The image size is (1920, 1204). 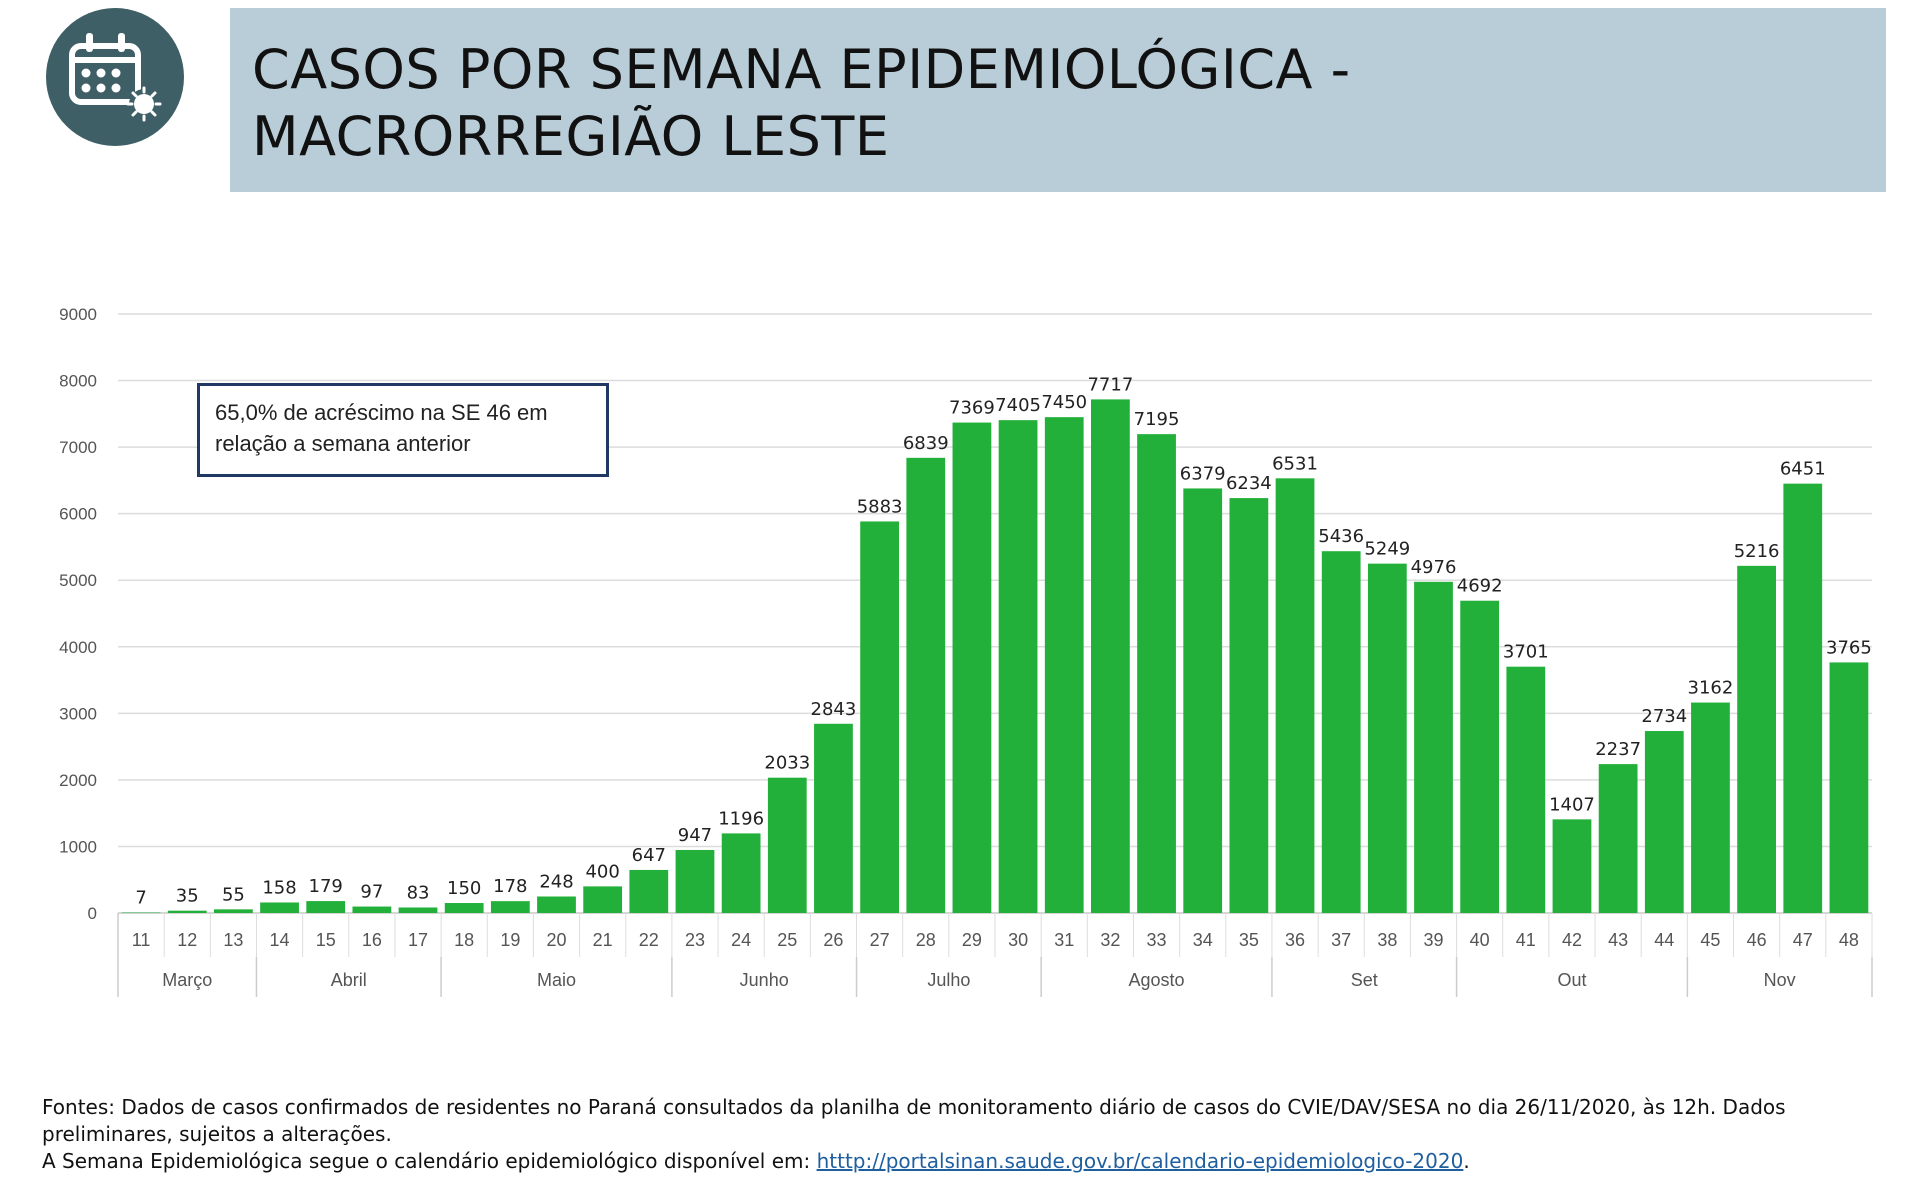 I want to click on data-label: 4976, so click(x=1434, y=567).